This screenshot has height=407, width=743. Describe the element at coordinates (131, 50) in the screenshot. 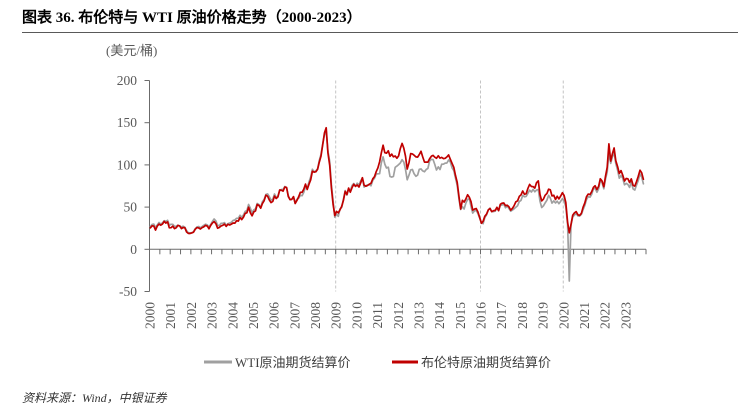

I see `y-axis-unit-label: (美元/桶)` at that location.